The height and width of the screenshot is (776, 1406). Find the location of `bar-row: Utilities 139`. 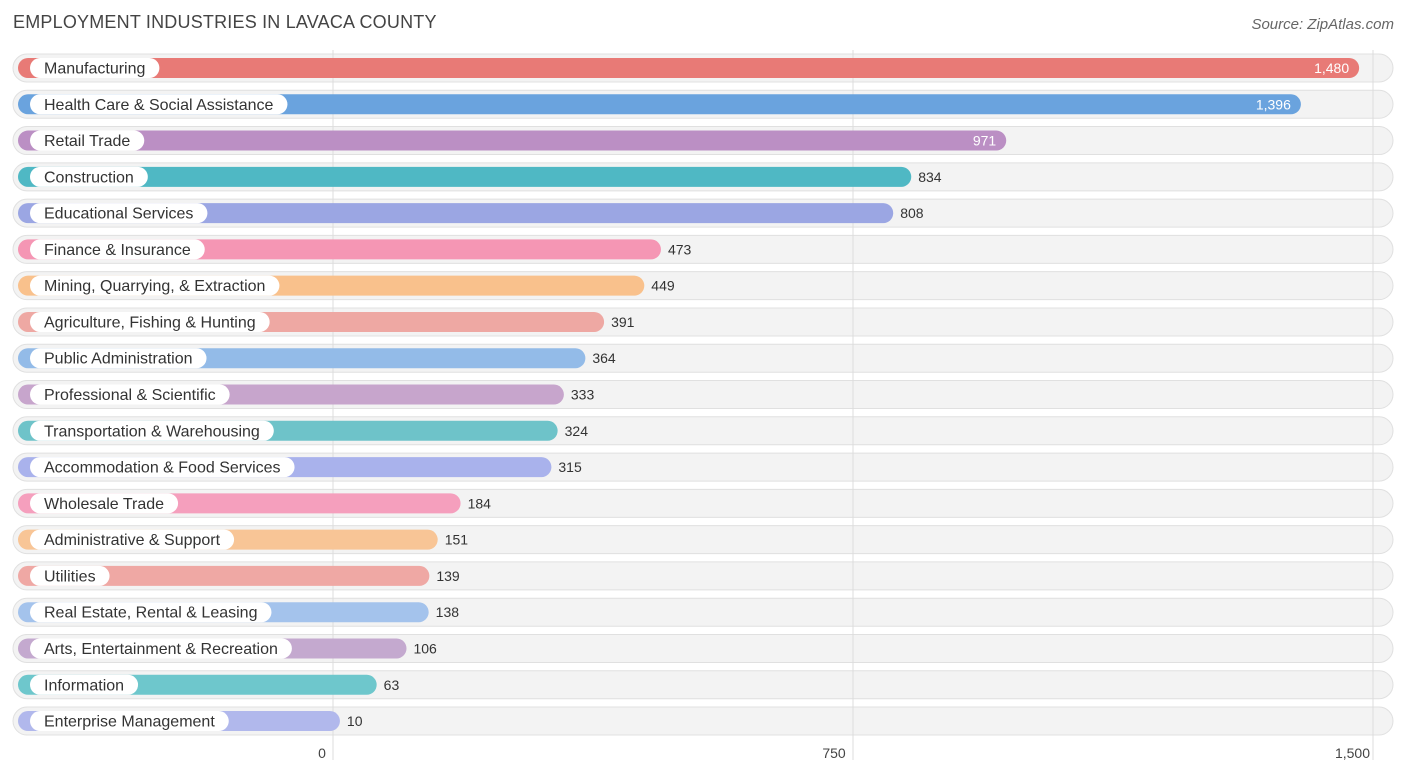

bar-row: Utilities 139 is located at coordinates (239, 575).